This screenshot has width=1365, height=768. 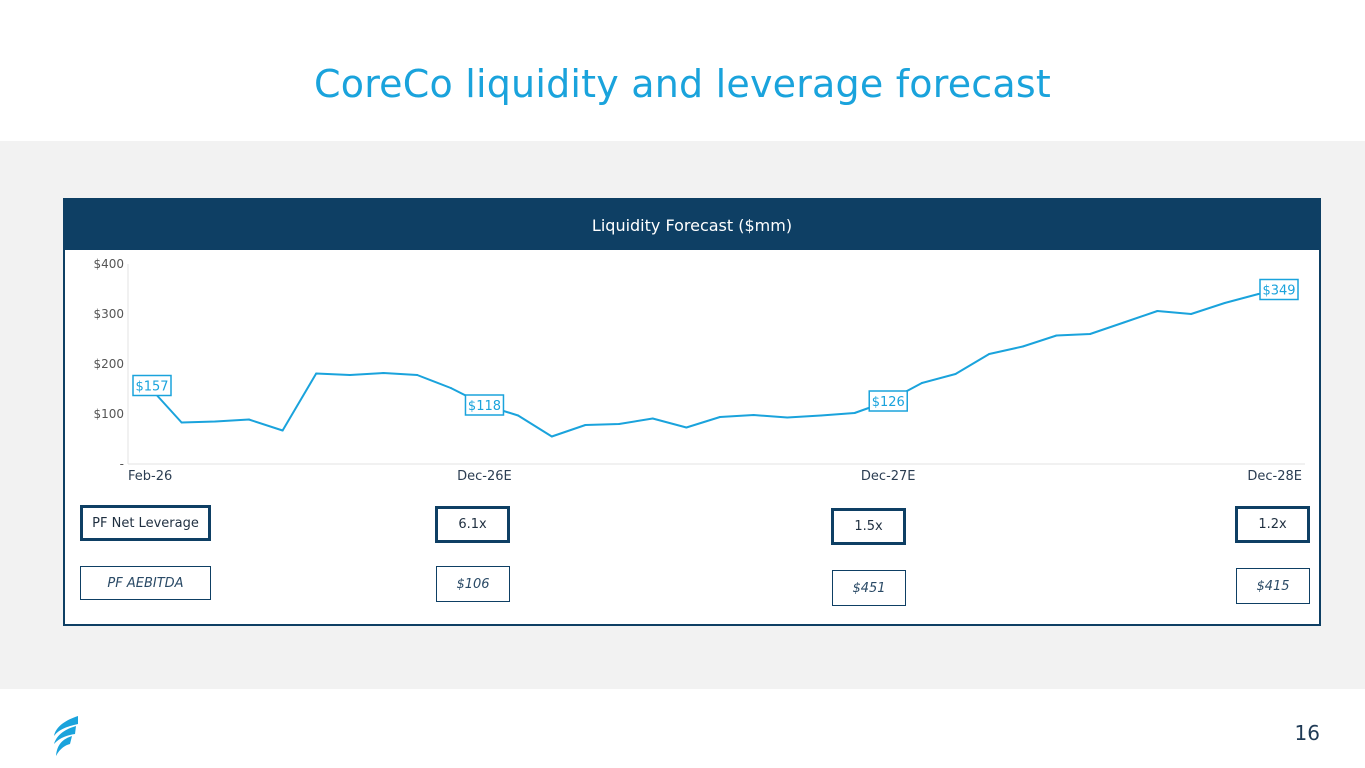 I want to click on leverage-value-dec-26: 6.1x, so click(x=472, y=524).